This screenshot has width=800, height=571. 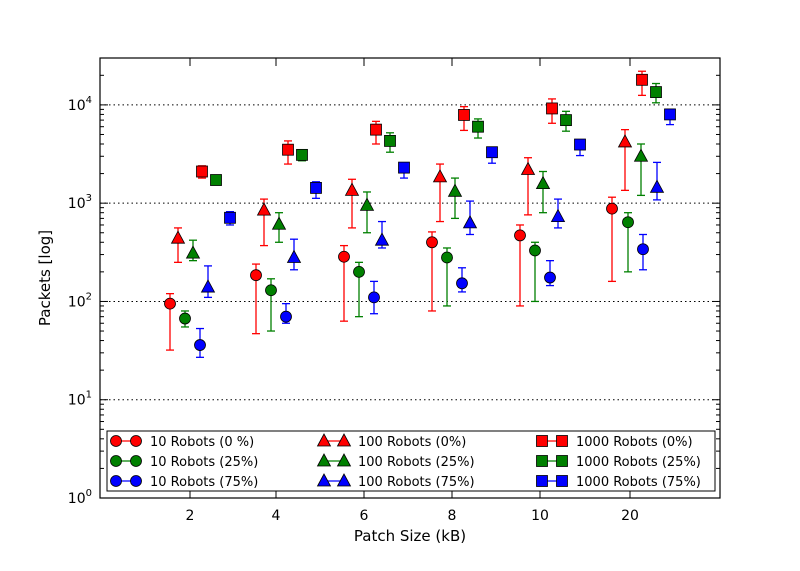 I want to click on legend-label: 100 Robots (0%), so click(x=412, y=442).